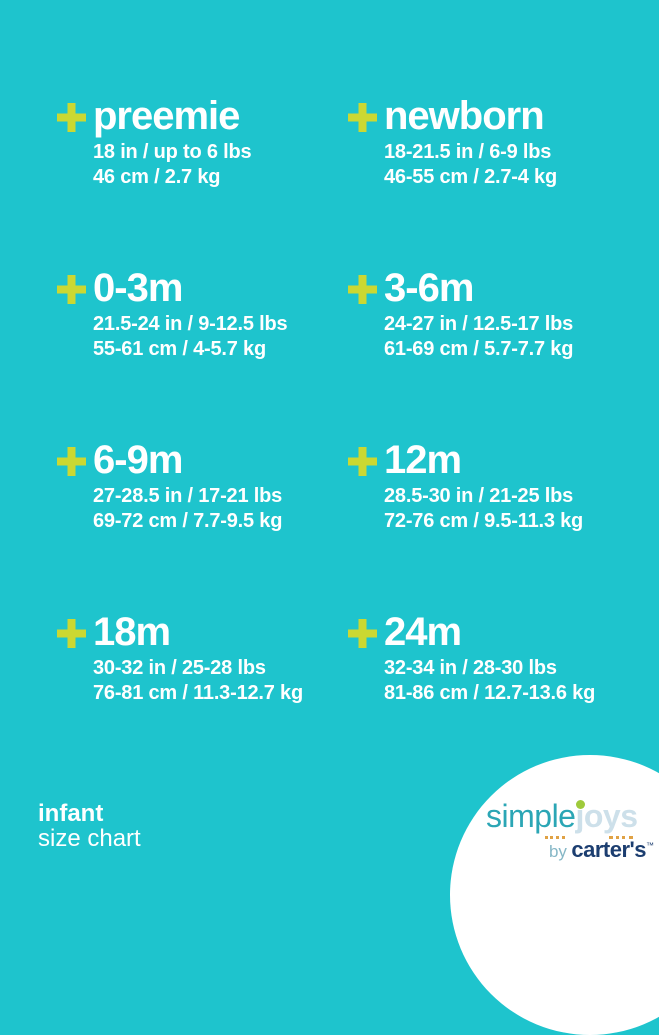 The height and width of the screenshot is (1035, 659). Describe the element at coordinates (198, 693) in the screenshot. I see `size-metric: 76-81 cm / 11.3-12.7 kg` at that location.